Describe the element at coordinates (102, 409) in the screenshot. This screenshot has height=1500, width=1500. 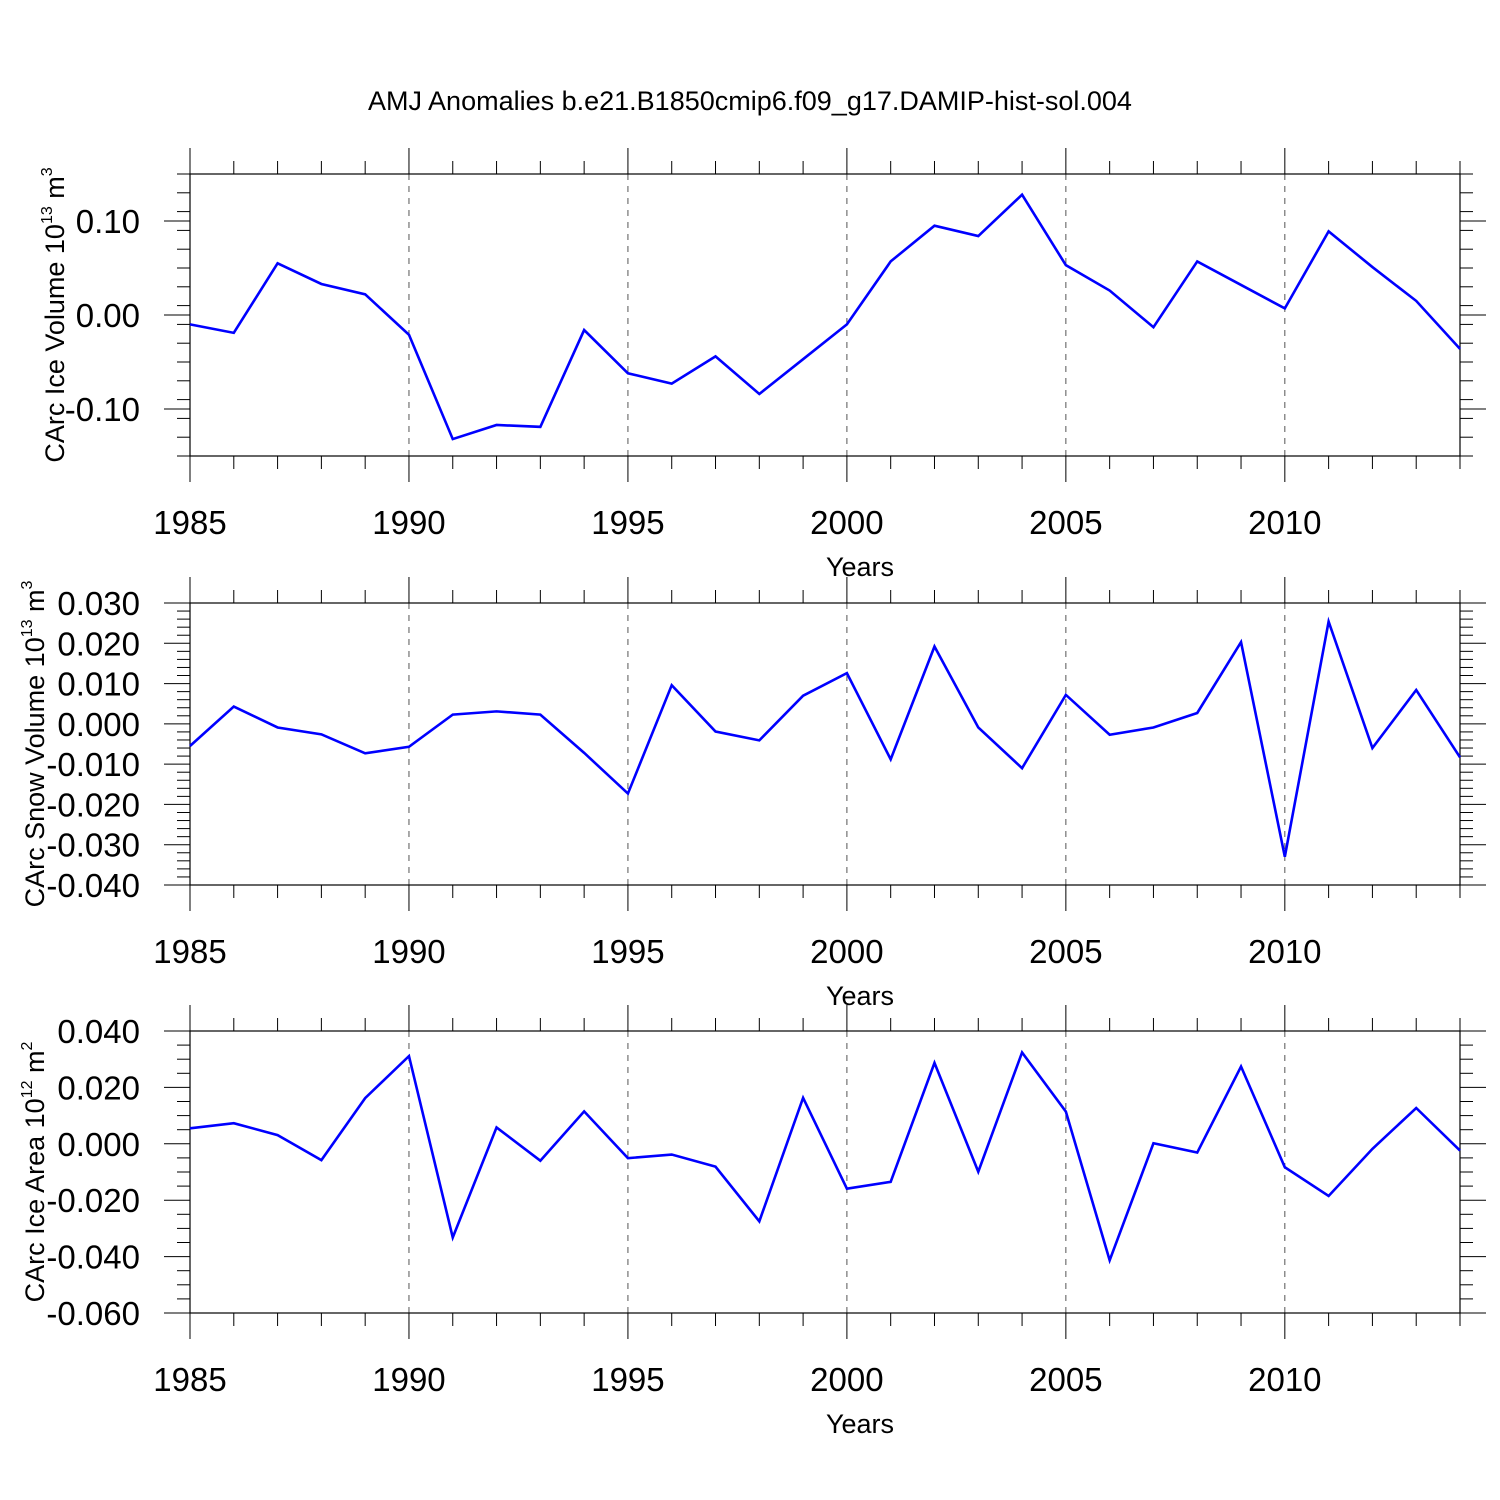
I see `y-tick-label: -0.10` at that location.